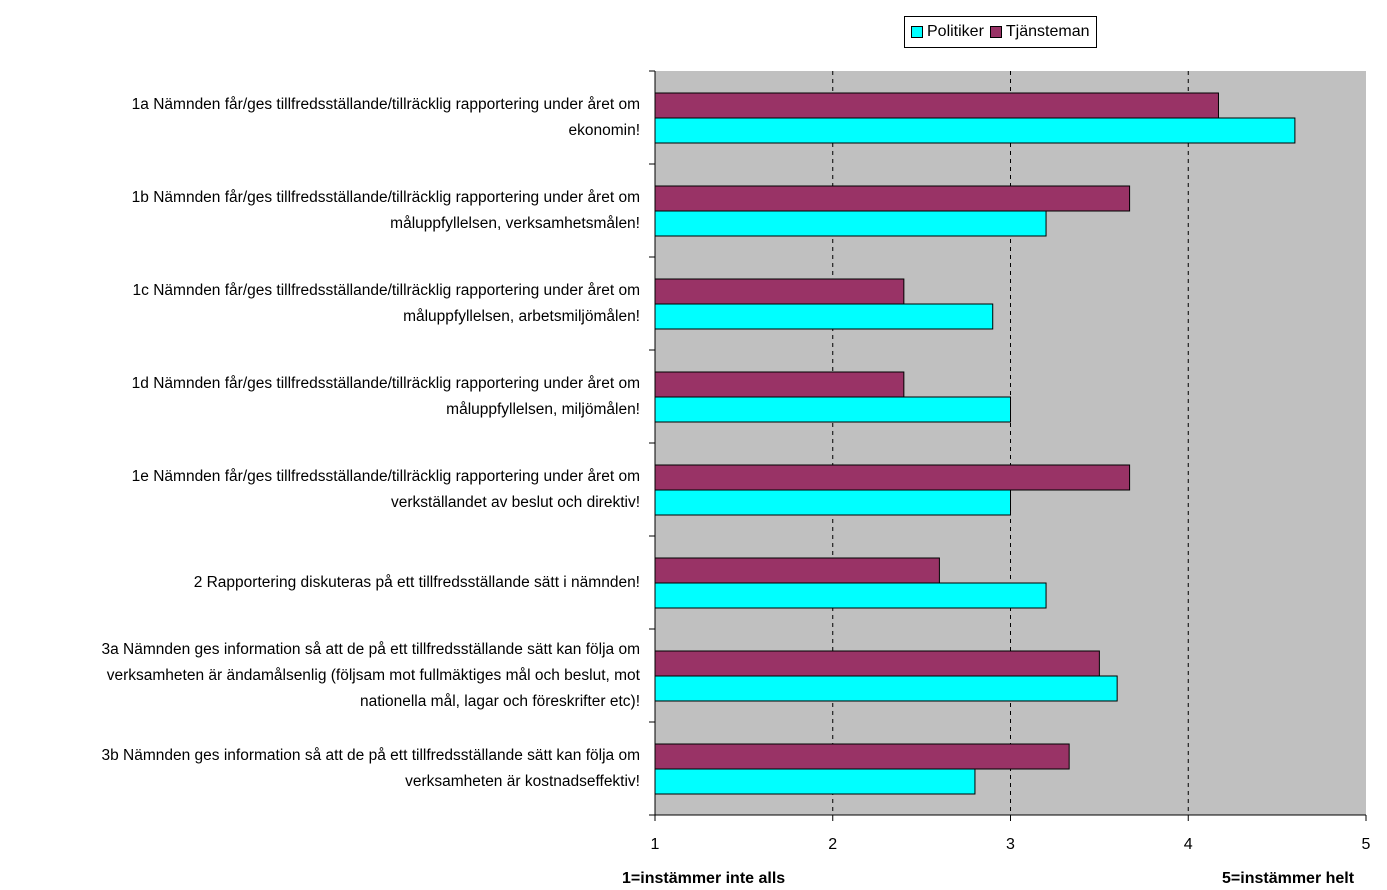 The height and width of the screenshot is (890, 1387). Describe the element at coordinates (1010, 844) in the screenshot. I see `x-tick-label: 3` at that location.